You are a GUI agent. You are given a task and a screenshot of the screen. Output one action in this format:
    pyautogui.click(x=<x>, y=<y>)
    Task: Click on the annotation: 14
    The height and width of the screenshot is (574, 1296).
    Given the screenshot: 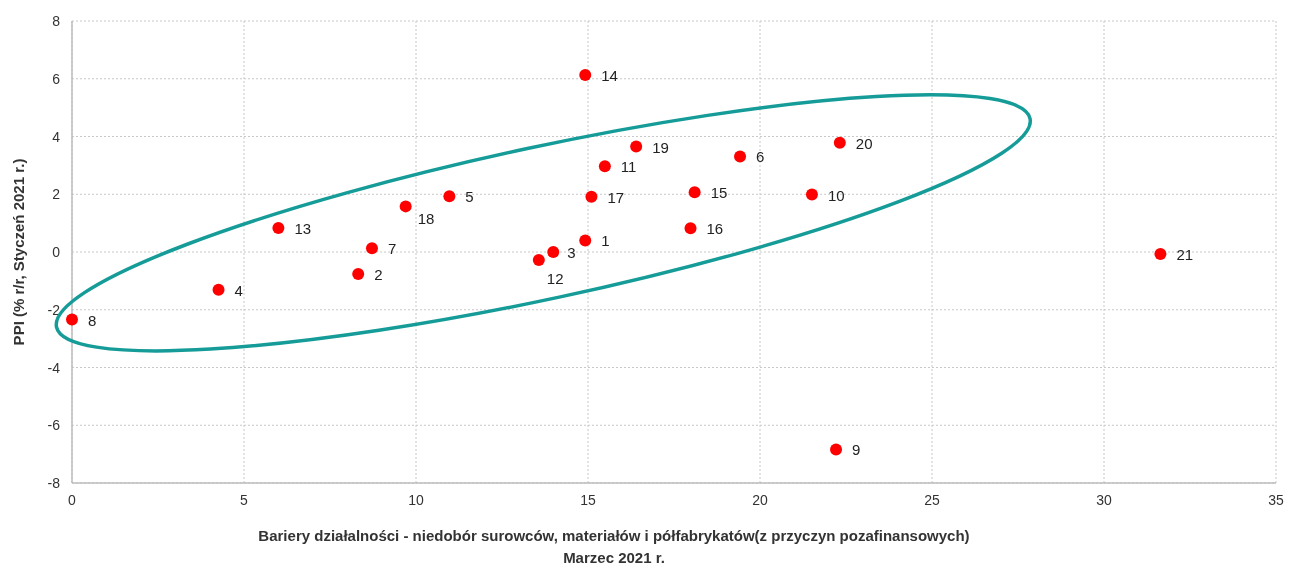 What is the action you would take?
    pyautogui.click(x=609, y=75)
    